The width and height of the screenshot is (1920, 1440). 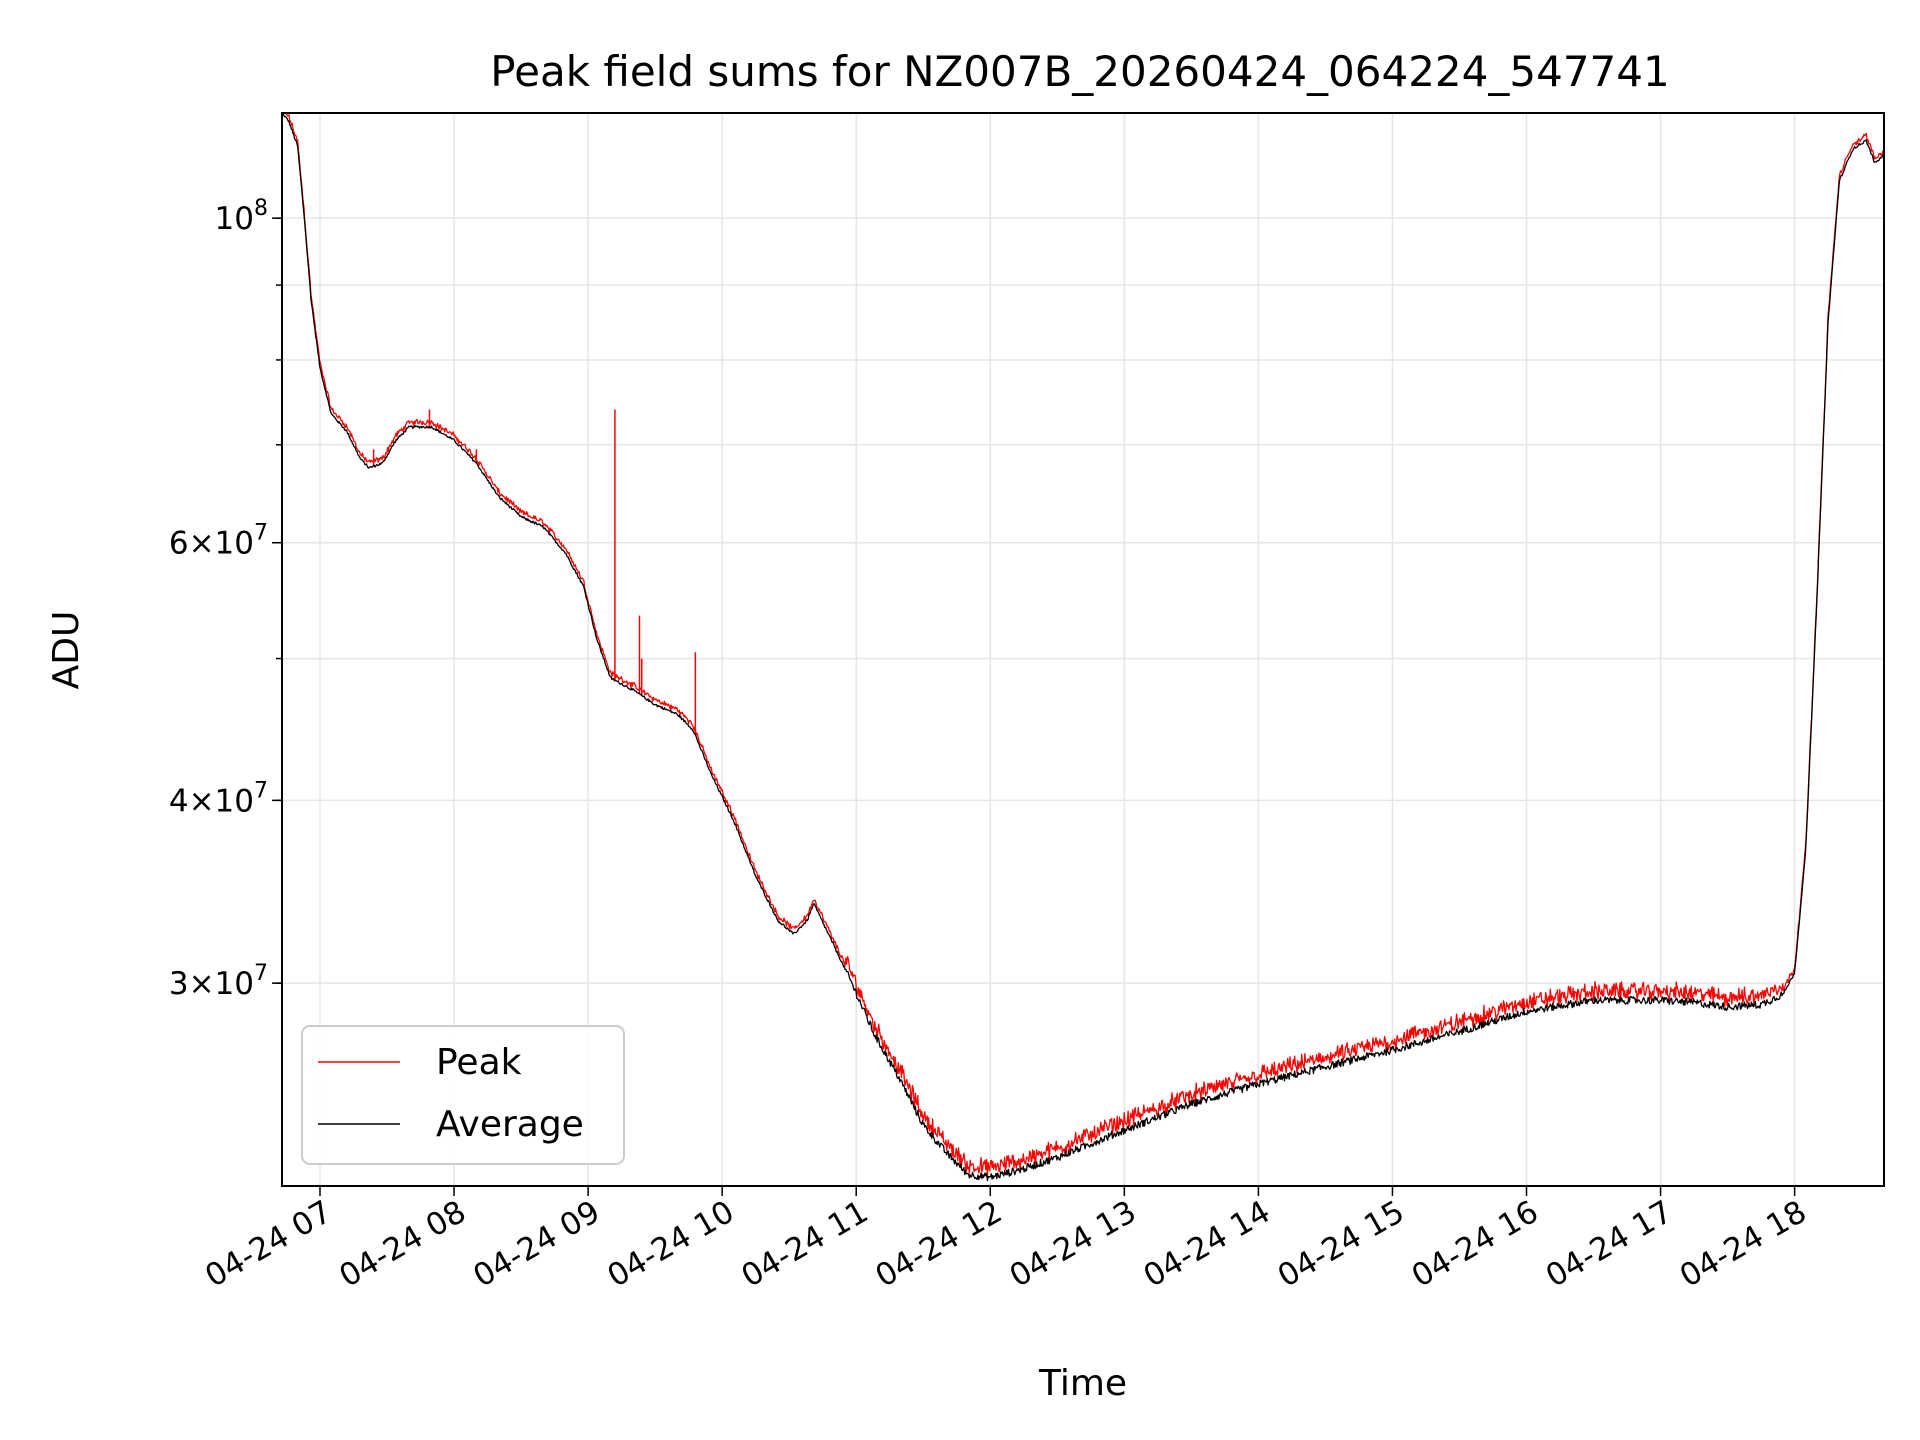 I want to click on x-tick-label: 04-24 12, so click(x=939, y=1244).